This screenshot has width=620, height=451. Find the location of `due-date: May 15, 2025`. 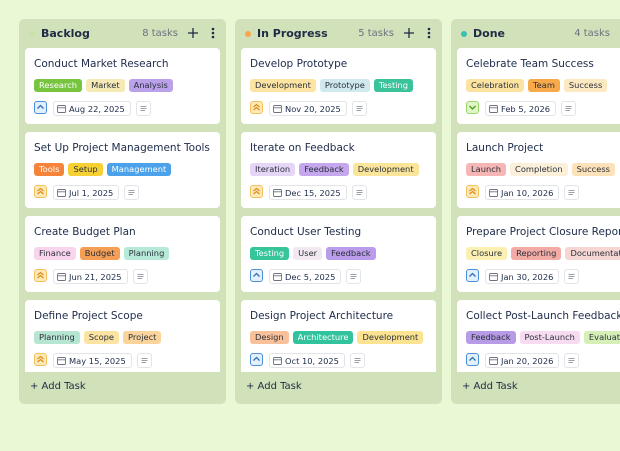

due-date: May 15, 2025 is located at coordinates (92, 360).